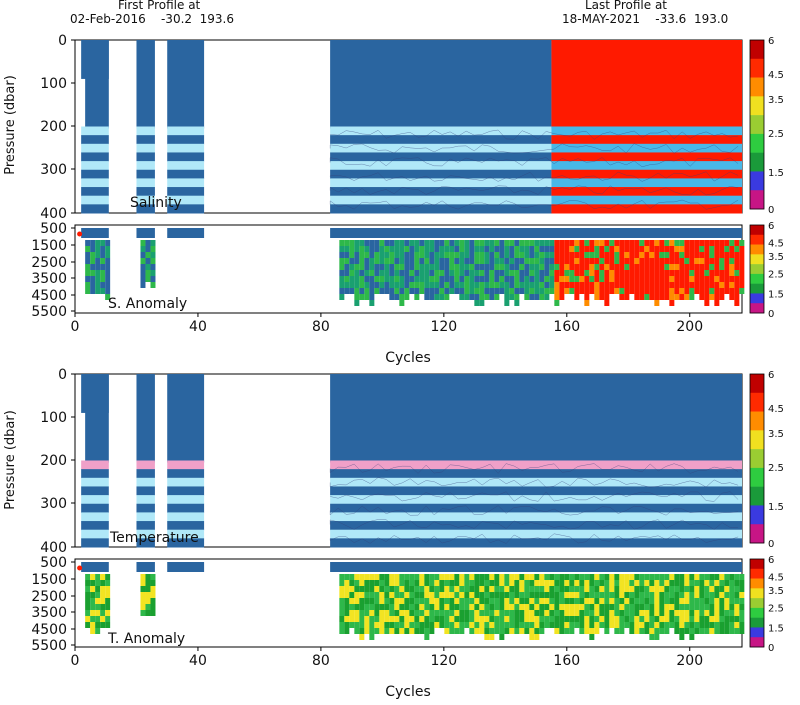  I want to click on colorbar-tick-label: 1.5, so click(776, 629).